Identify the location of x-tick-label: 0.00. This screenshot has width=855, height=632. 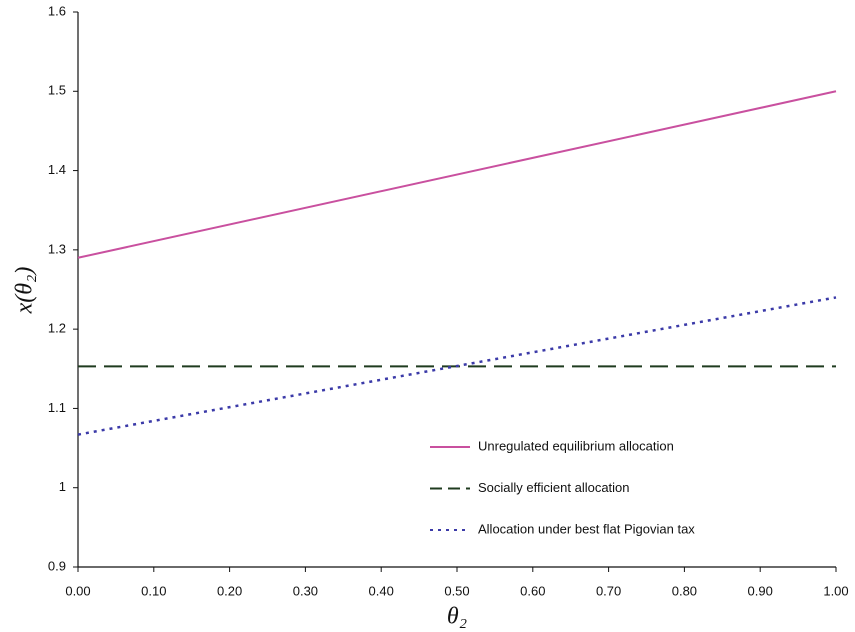
(77, 590).